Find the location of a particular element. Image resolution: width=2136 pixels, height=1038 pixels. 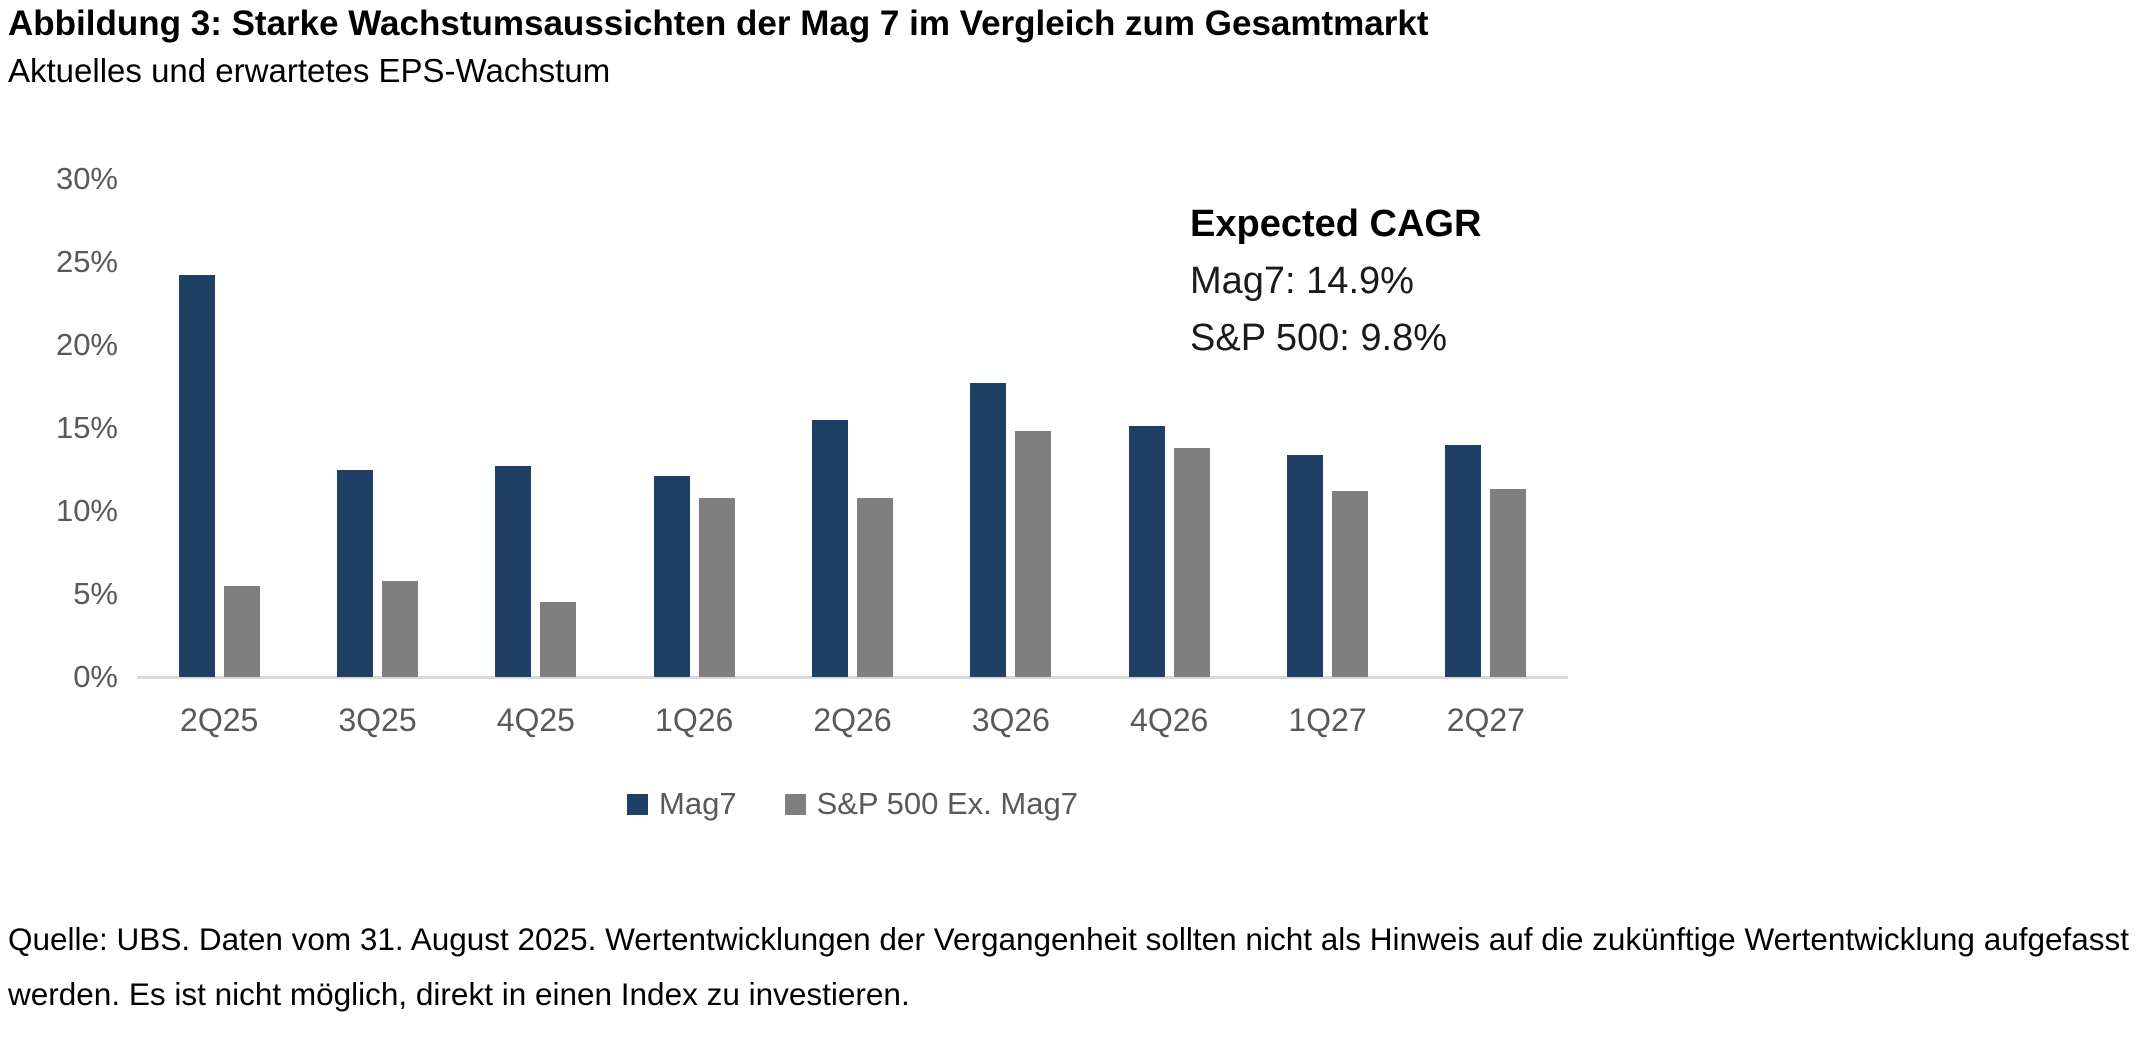

legend-item-s-p-500-ex-mag7: S&P 500 Ex. Mag7 is located at coordinates (931, 804).